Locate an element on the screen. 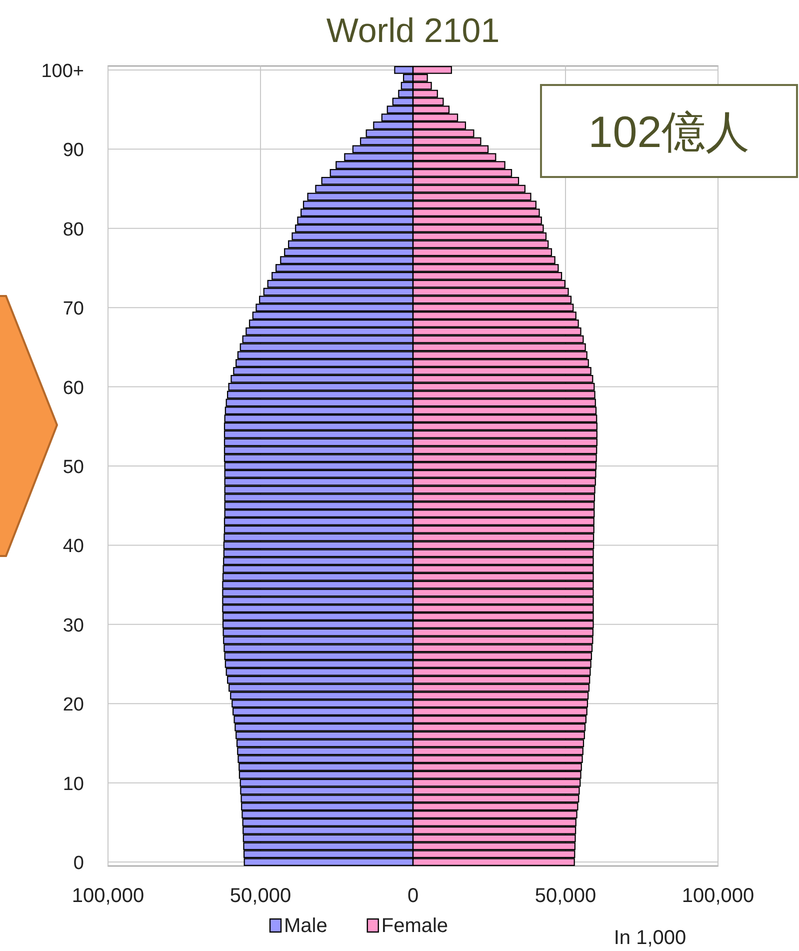 The width and height of the screenshot is (799, 951). x-tick-label: 0 is located at coordinates (413, 896).